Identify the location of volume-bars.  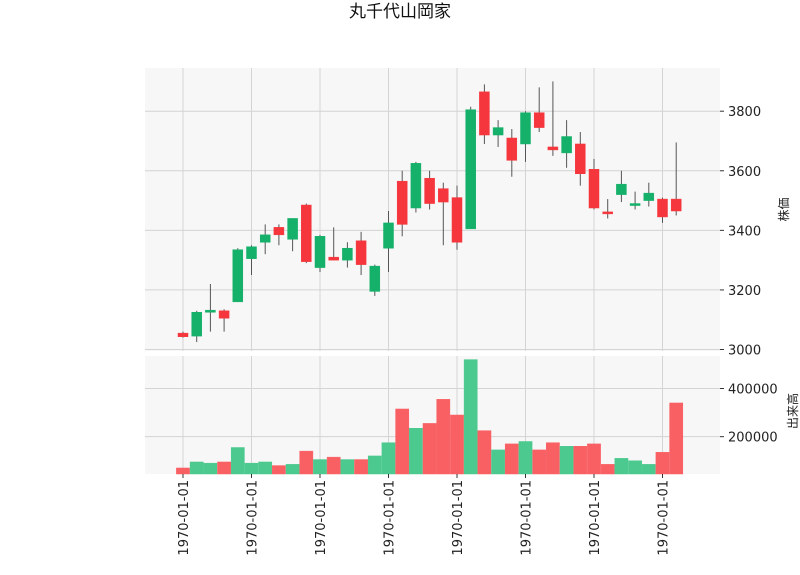
(430, 417).